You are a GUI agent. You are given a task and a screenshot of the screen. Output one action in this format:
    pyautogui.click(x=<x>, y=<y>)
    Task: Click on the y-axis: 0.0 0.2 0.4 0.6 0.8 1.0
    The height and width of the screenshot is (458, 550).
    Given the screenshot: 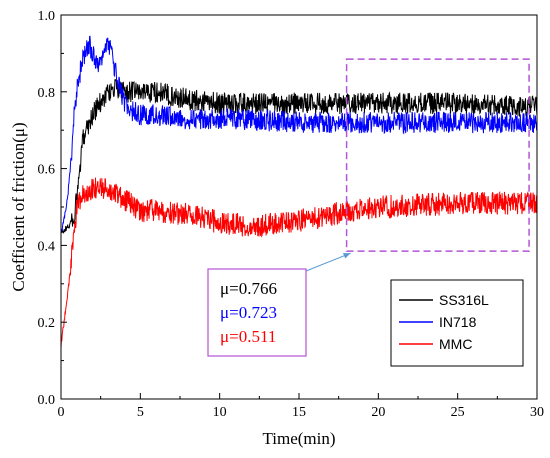 What is the action you would take?
    pyautogui.click(x=52, y=208)
    